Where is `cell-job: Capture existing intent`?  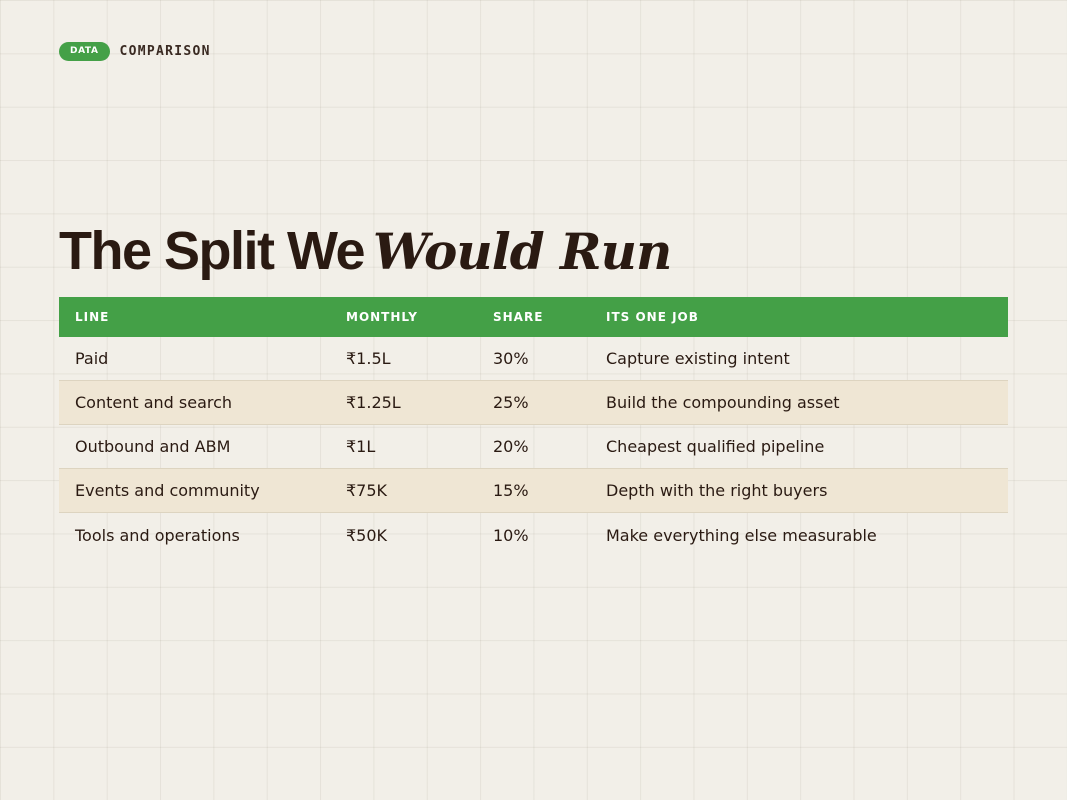 cell-job: Capture existing intent is located at coordinates (698, 358).